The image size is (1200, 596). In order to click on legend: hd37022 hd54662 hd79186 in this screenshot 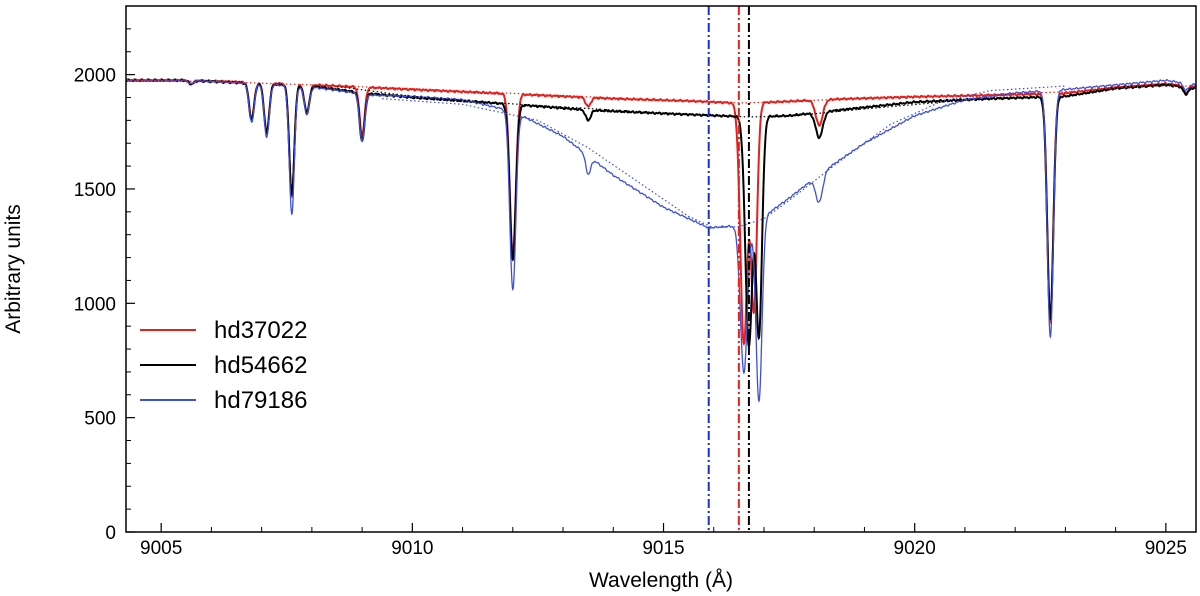, I will do `click(223, 365)`.